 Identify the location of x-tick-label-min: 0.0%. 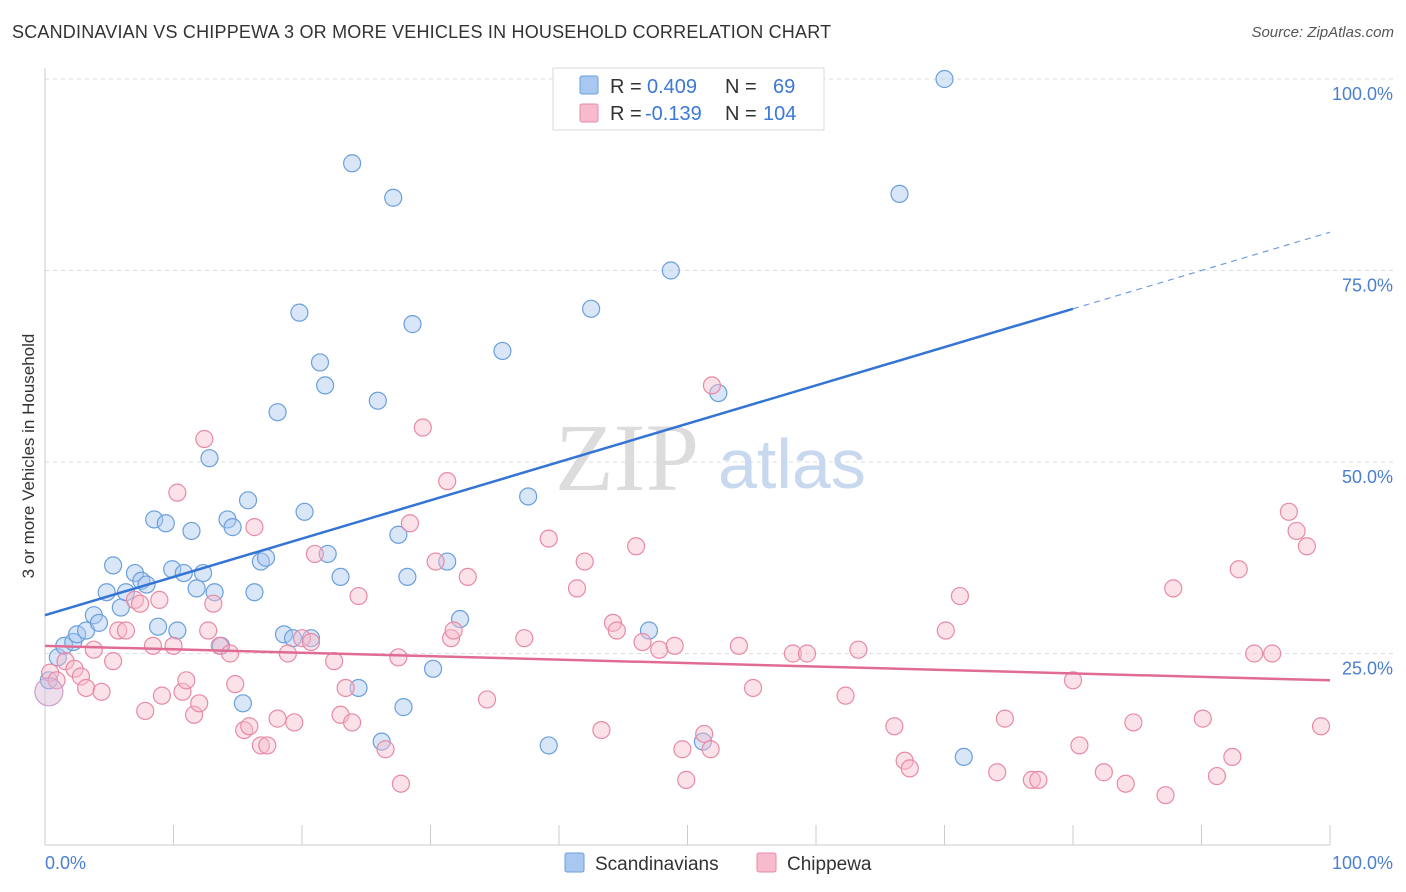
(65, 863).